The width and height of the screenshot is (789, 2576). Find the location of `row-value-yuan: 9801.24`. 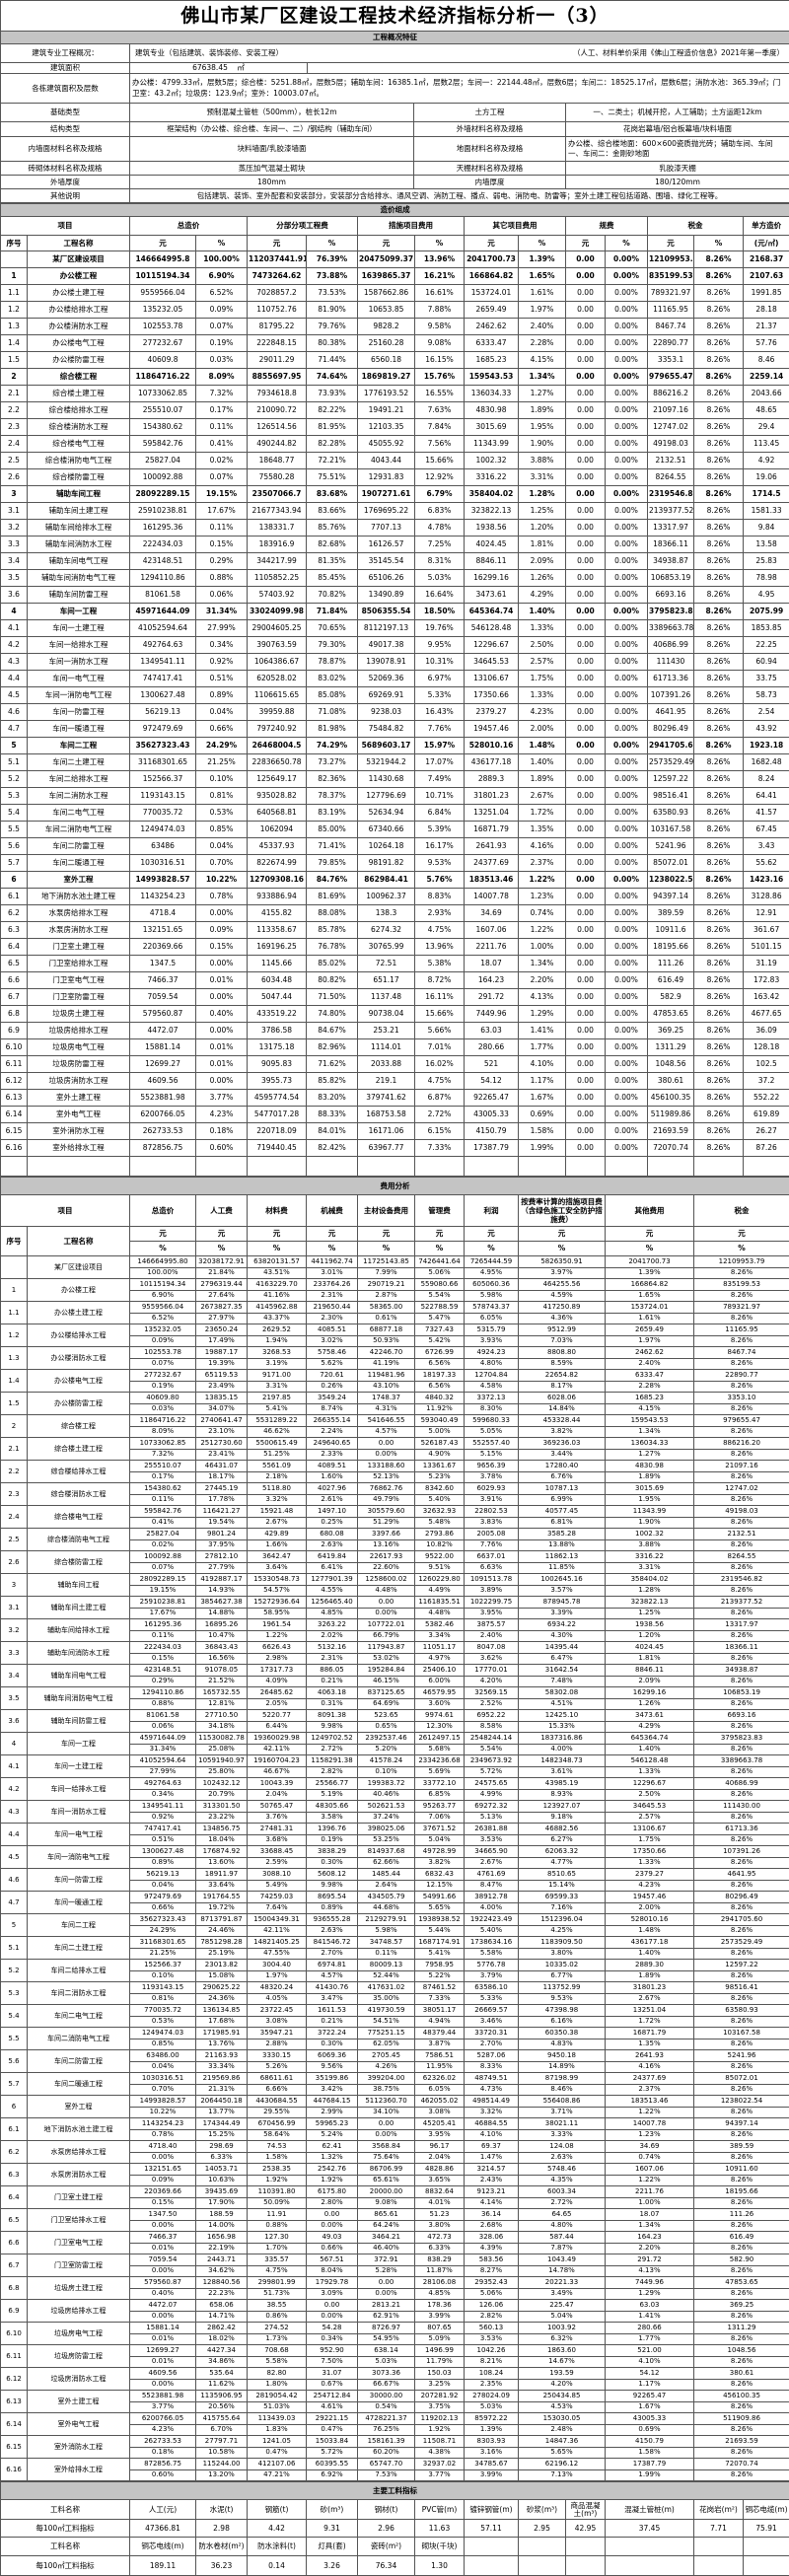

row-value-yuan: 9801.24 is located at coordinates (222, 1535).